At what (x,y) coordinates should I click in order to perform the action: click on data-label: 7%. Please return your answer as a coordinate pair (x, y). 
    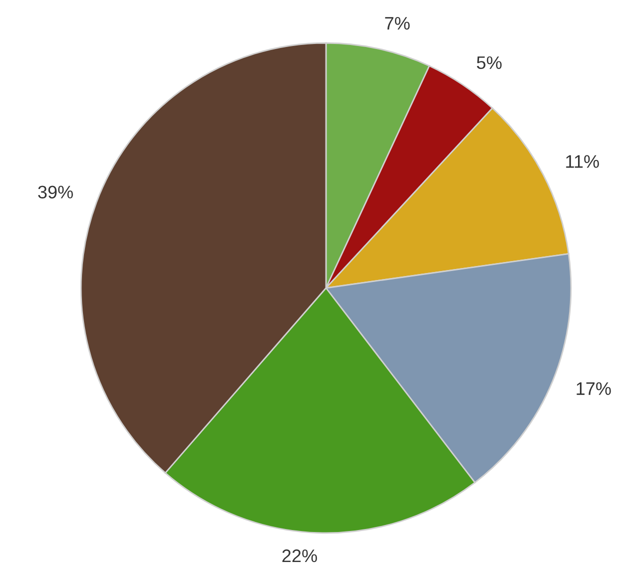
    Looking at the image, I should click on (397, 23).